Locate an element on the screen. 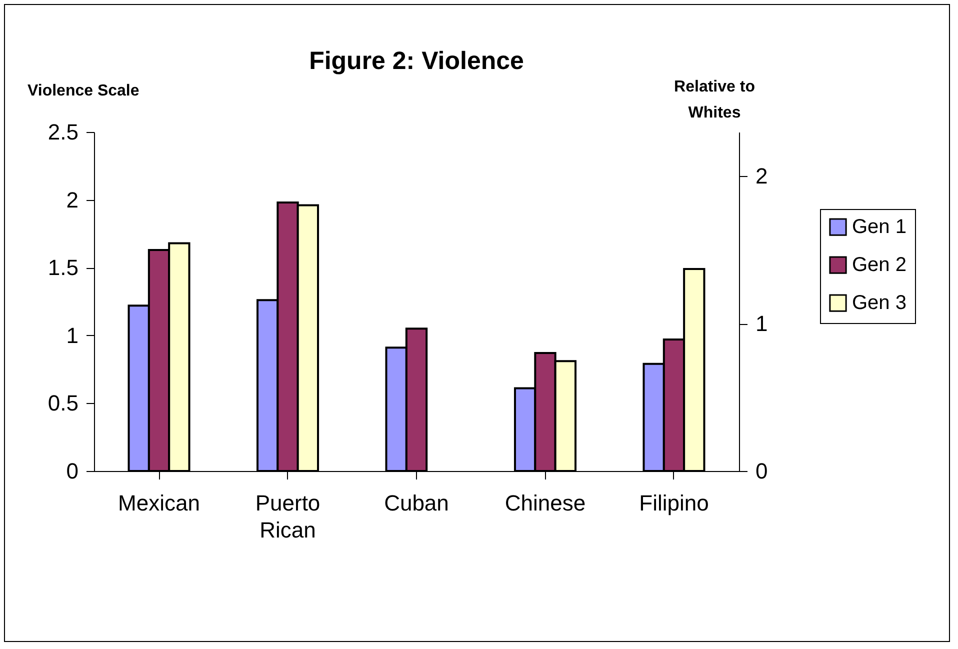 The width and height of the screenshot is (958, 649). x-tick-label: Filipino is located at coordinates (674, 503).